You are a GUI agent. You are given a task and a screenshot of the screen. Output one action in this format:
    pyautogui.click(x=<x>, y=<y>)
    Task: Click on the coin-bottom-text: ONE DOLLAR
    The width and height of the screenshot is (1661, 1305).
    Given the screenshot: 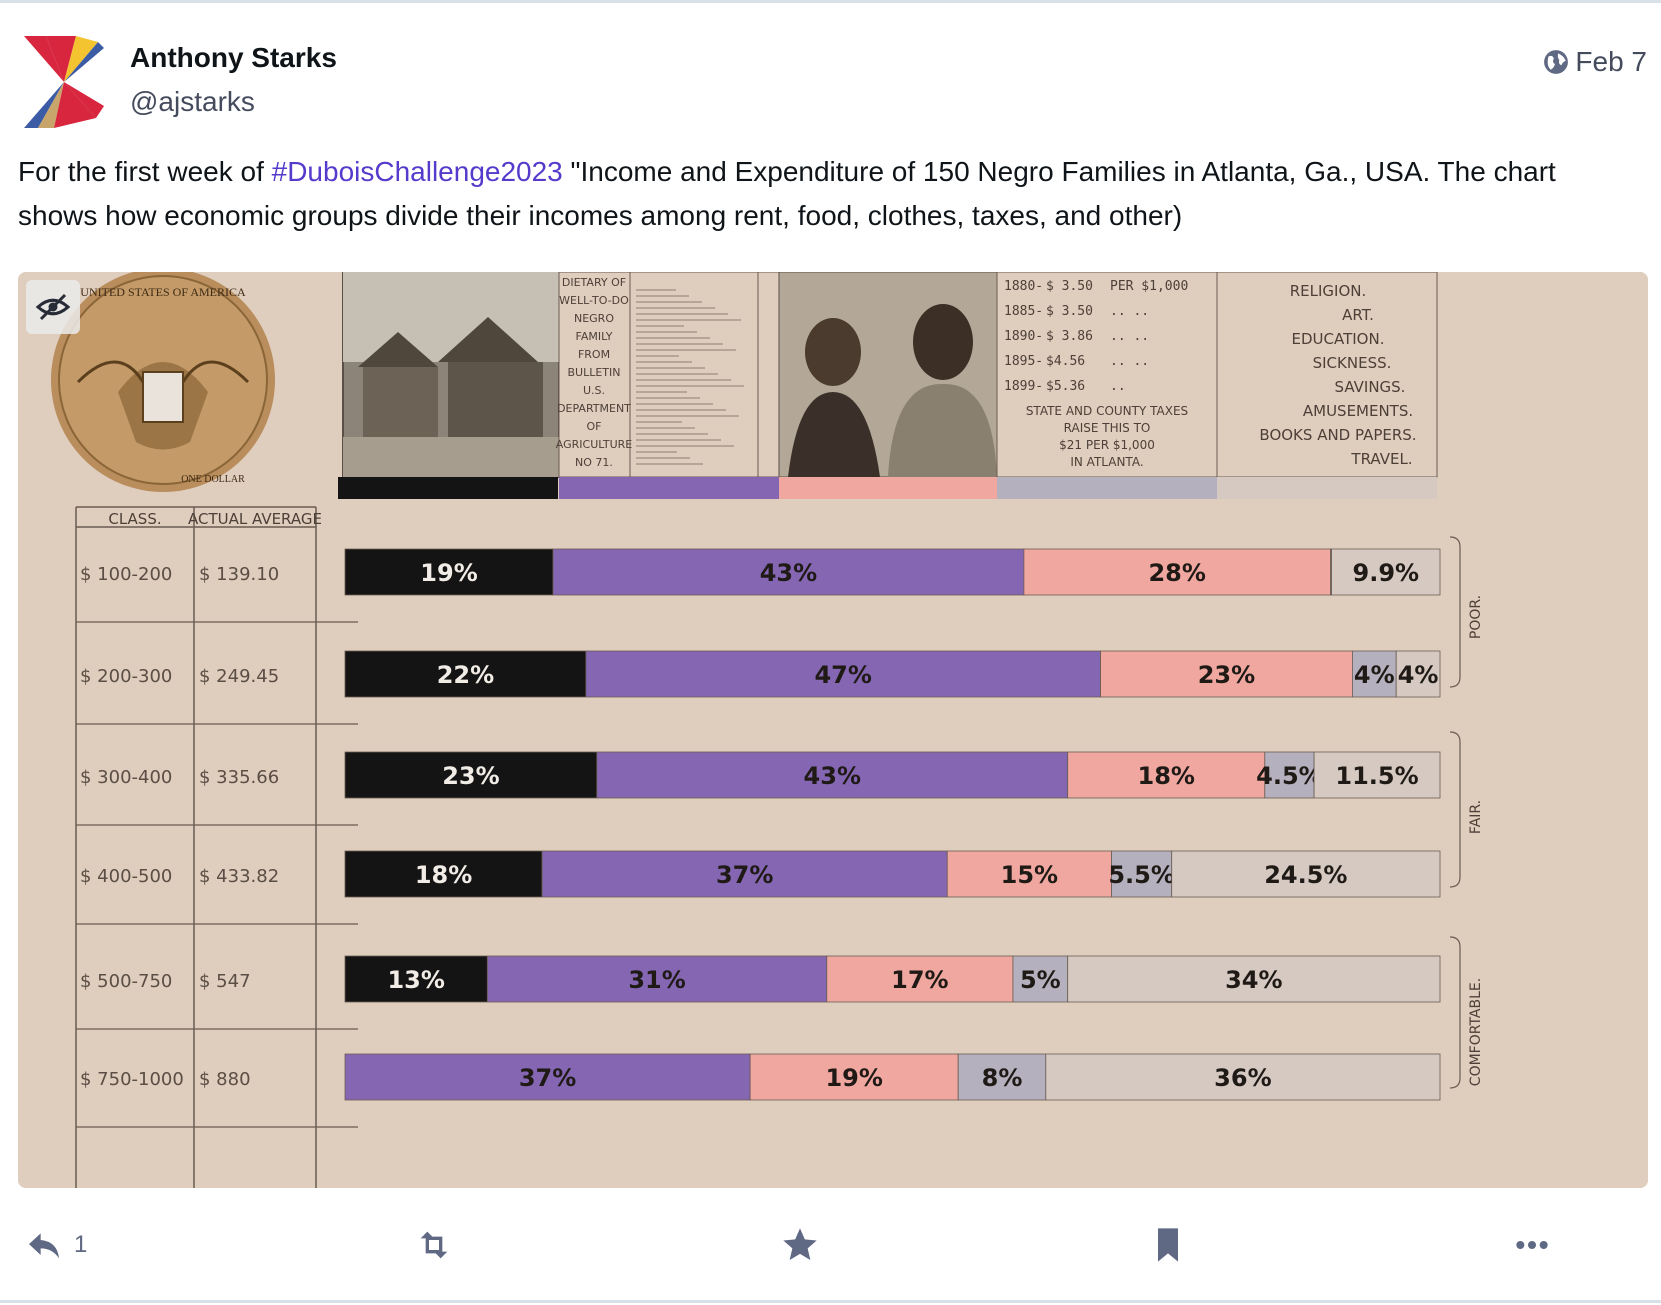 What is the action you would take?
    pyautogui.click(x=213, y=479)
    